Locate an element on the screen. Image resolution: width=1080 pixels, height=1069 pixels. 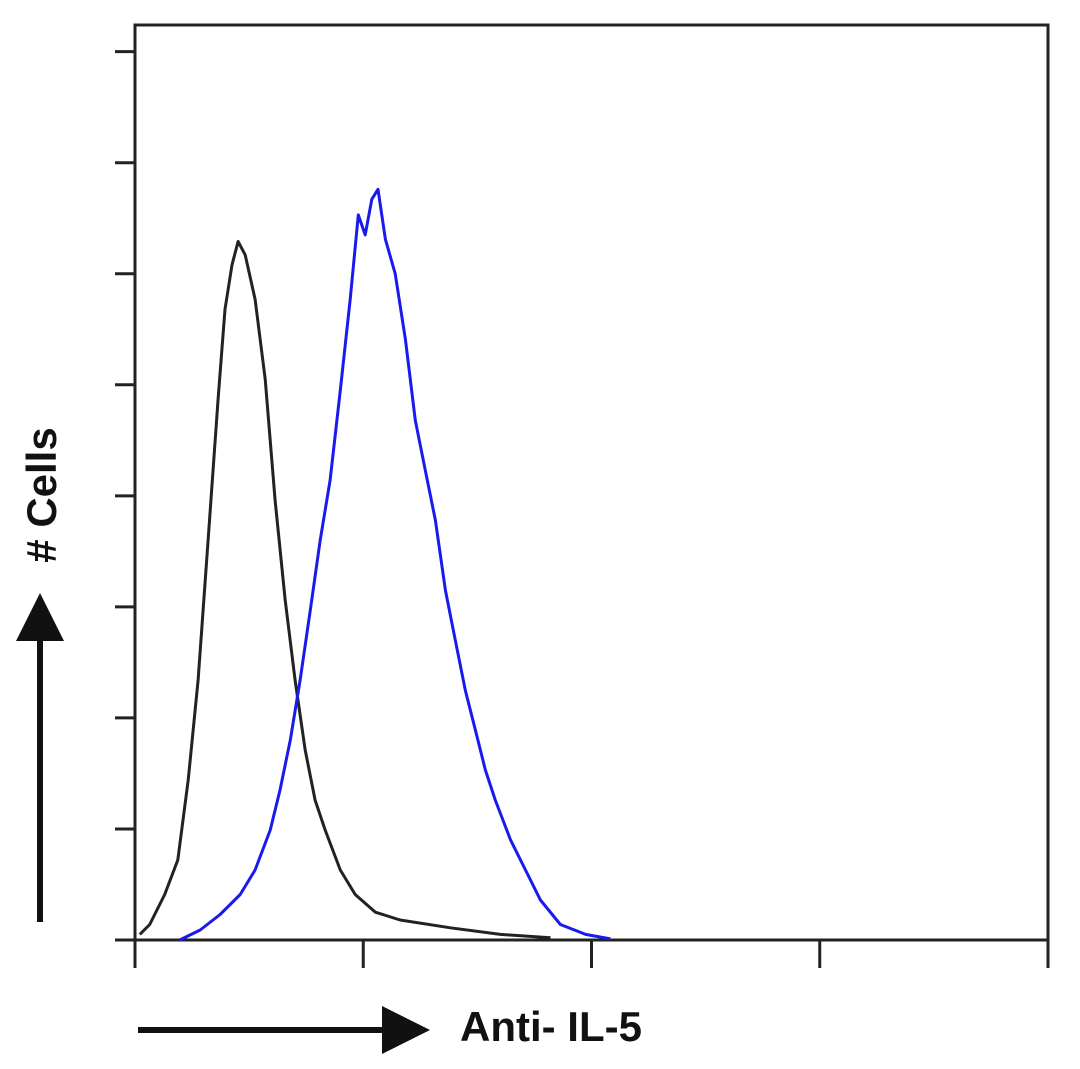
x-axis-label: Anti- IL-5 is located at coordinates (551, 1026).